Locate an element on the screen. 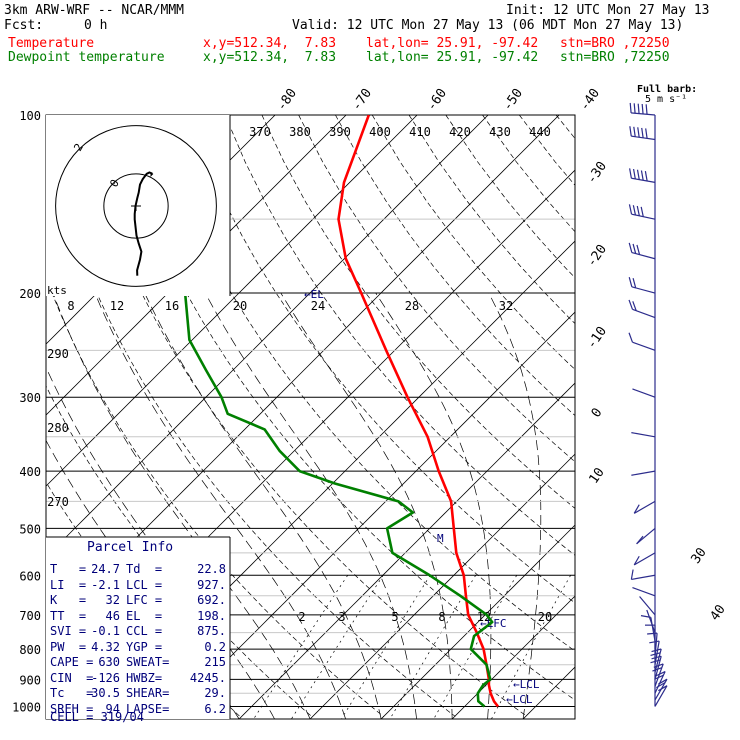 Image resolution: width=740 pixels, height=740 pixels. init-time: Init: 12 UTC Mon 27 May 13 is located at coordinates (608, 10).